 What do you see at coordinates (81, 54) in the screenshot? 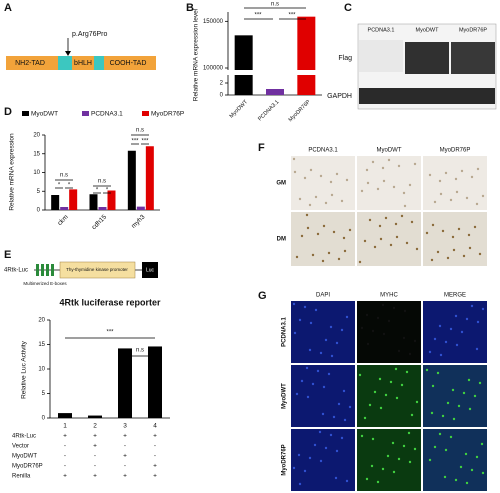
I see `panel-a` at bounding box center [81, 54].